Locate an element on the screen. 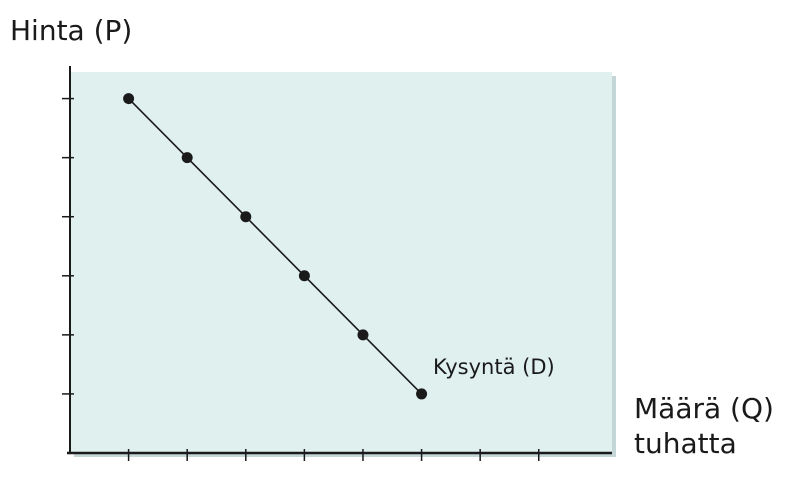 The image size is (801, 490). x-axis-unit-label: tuhatta is located at coordinates (685, 443).